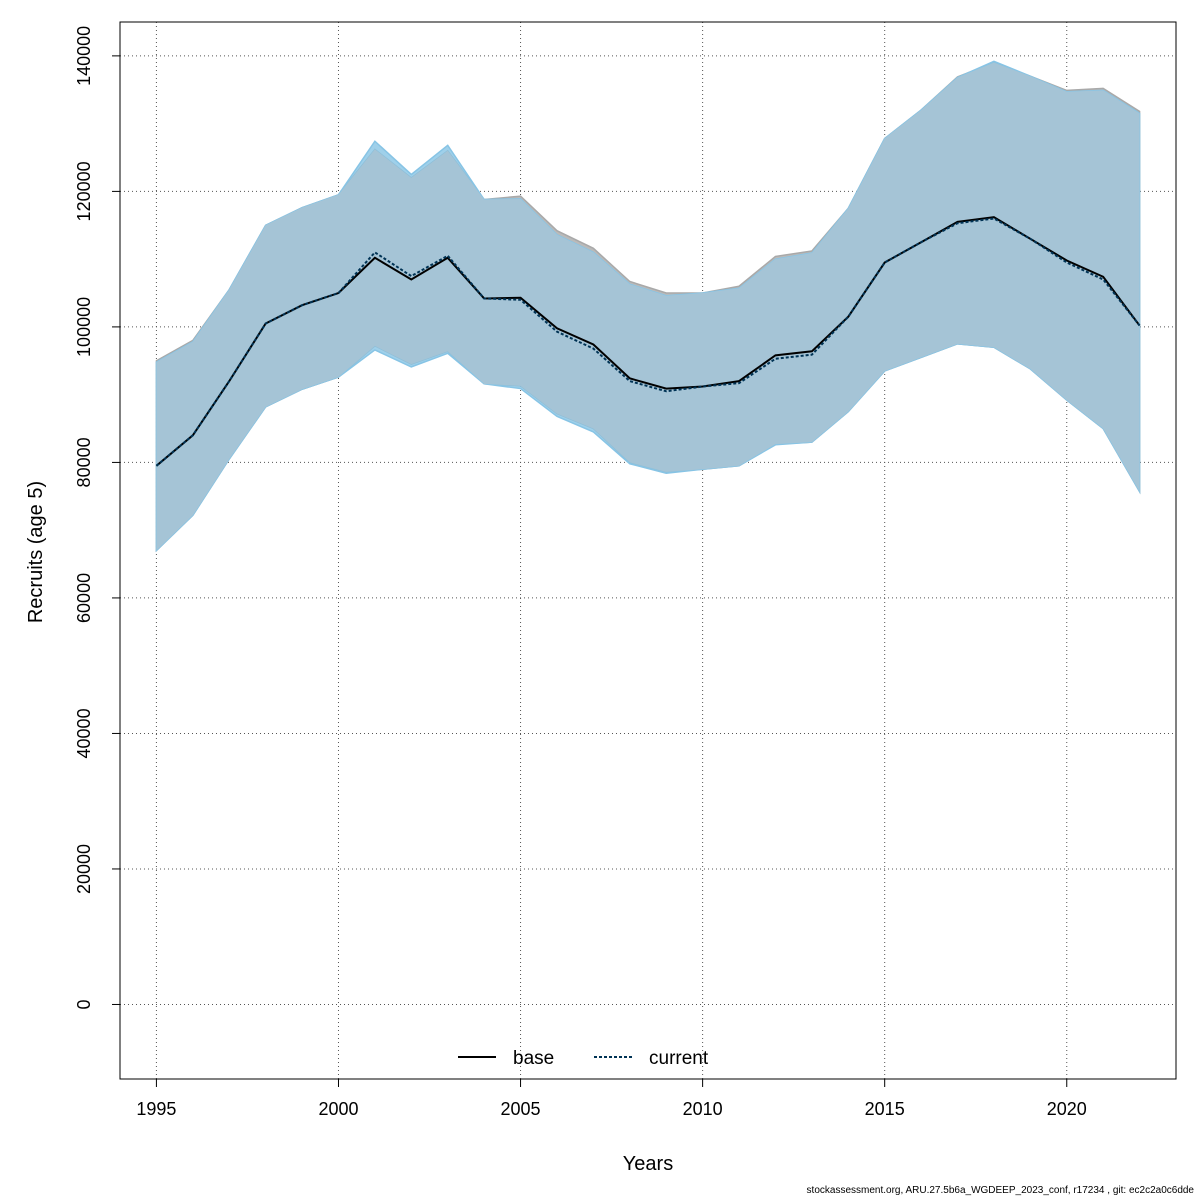  Describe the element at coordinates (84, 191) in the screenshot. I see `y-tick-label: 120000` at that location.